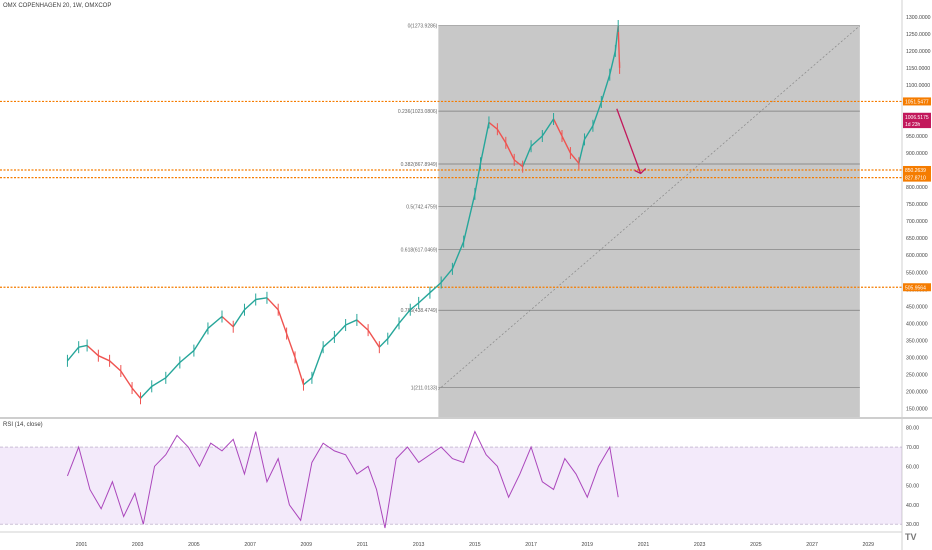 The image size is (932, 550). What do you see at coordinates (424, 389) in the screenshot?
I see `fib-level-label: 1(211.0133)` at bounding box center [424, 389].